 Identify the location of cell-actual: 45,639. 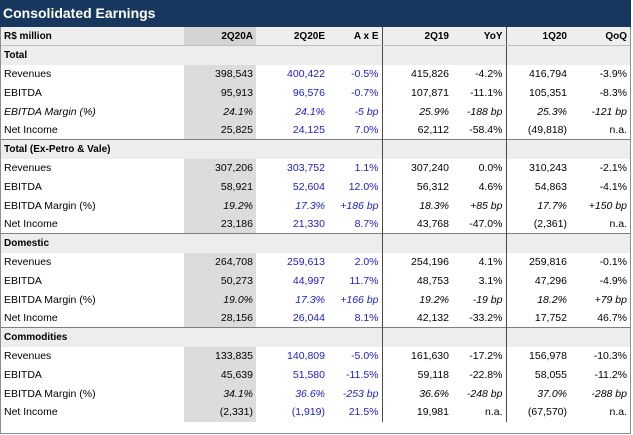
(220, 375).